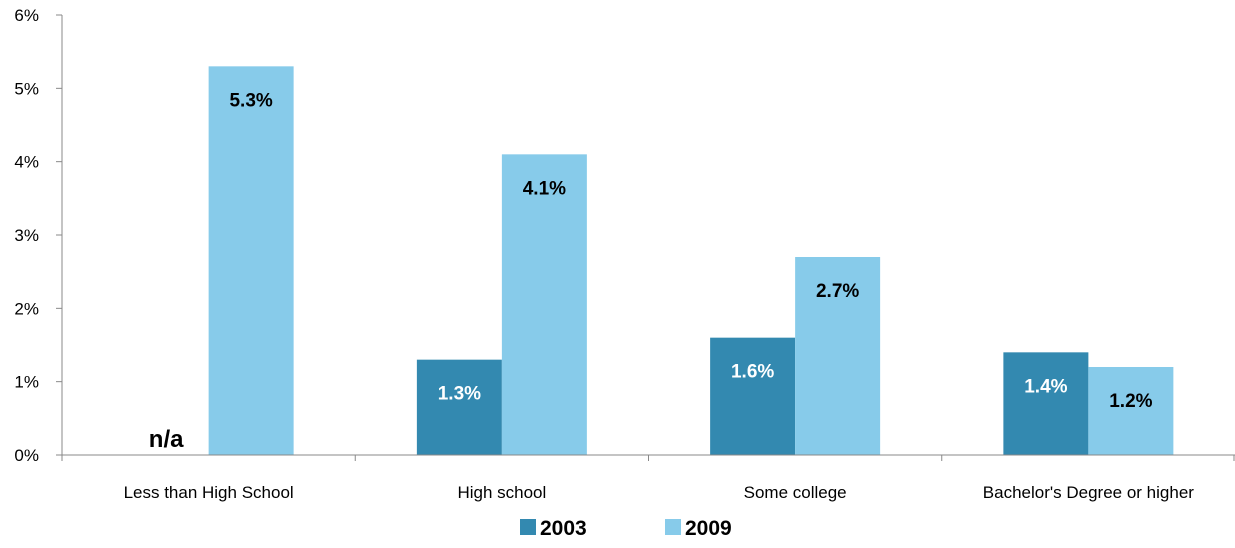  I want to click on legend: 2003 2009, so click(626, 528).